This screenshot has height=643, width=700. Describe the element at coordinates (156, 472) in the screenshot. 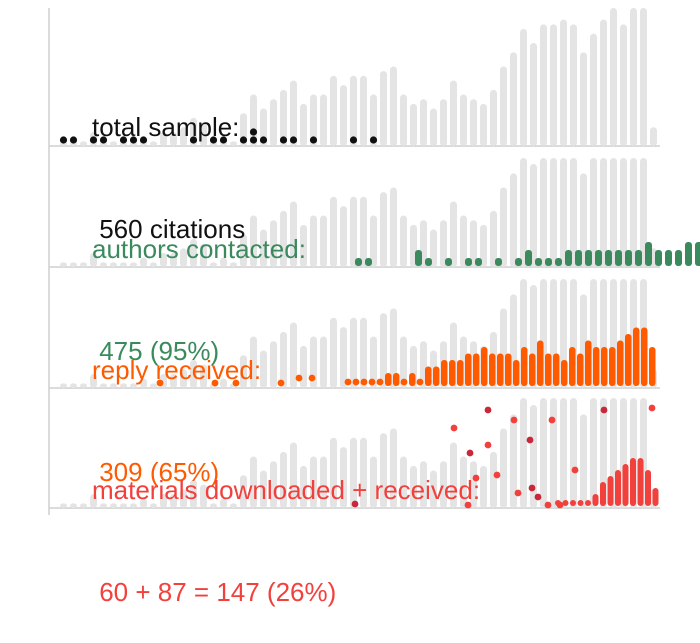

I see `panel-3-line-2: 309 (65%)` at that location.